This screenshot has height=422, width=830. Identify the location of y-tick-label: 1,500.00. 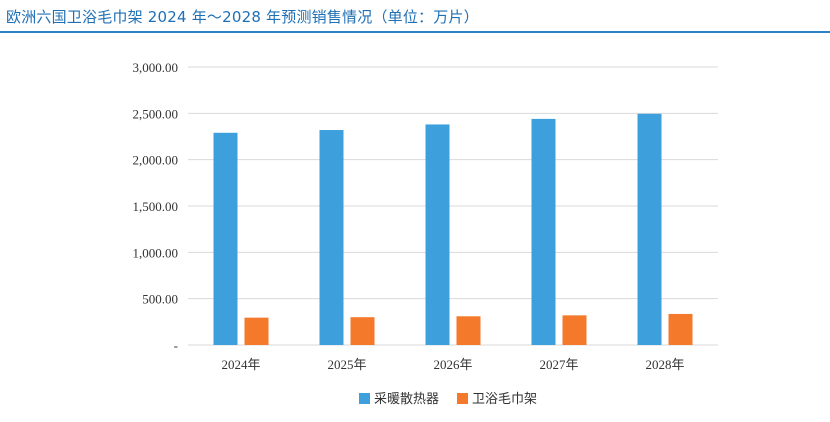
(156, 206).